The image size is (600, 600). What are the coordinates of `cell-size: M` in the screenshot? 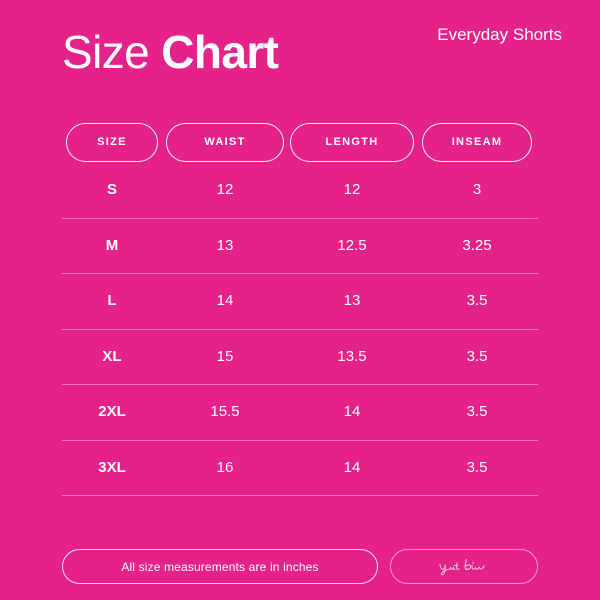 It's located at (112, 245).